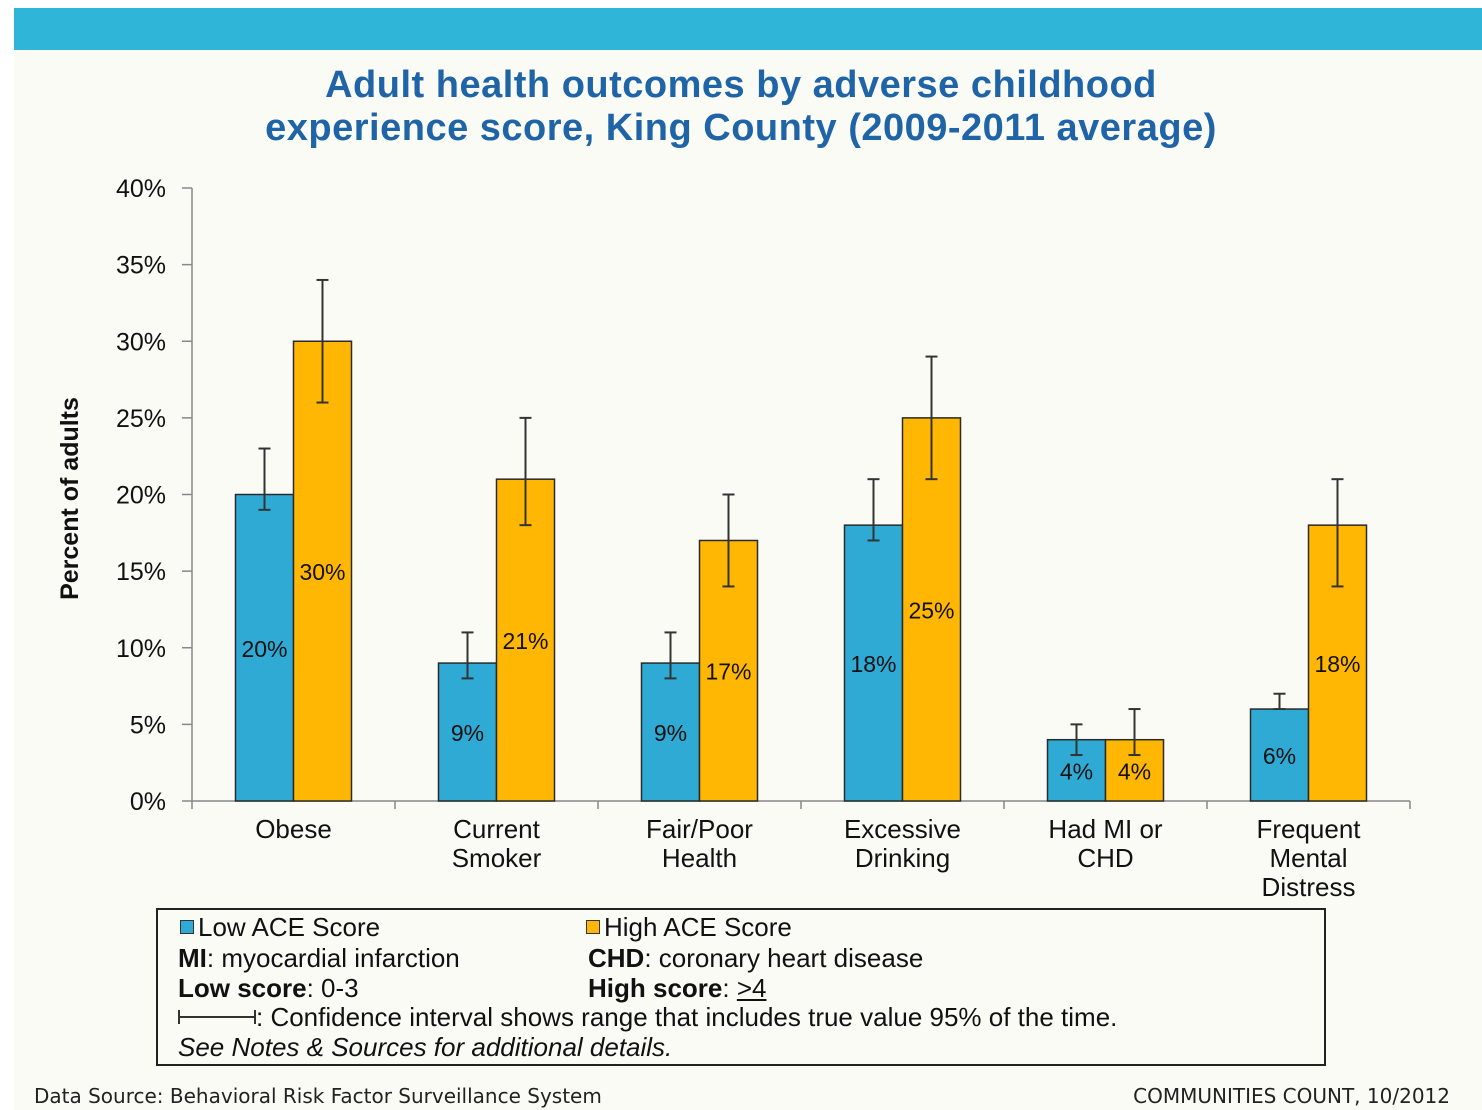  What do you see at coordinates (751, 988) in the screenshot?
I see `legend-high-score-def-value: >4` at bounding box center [751, 988].